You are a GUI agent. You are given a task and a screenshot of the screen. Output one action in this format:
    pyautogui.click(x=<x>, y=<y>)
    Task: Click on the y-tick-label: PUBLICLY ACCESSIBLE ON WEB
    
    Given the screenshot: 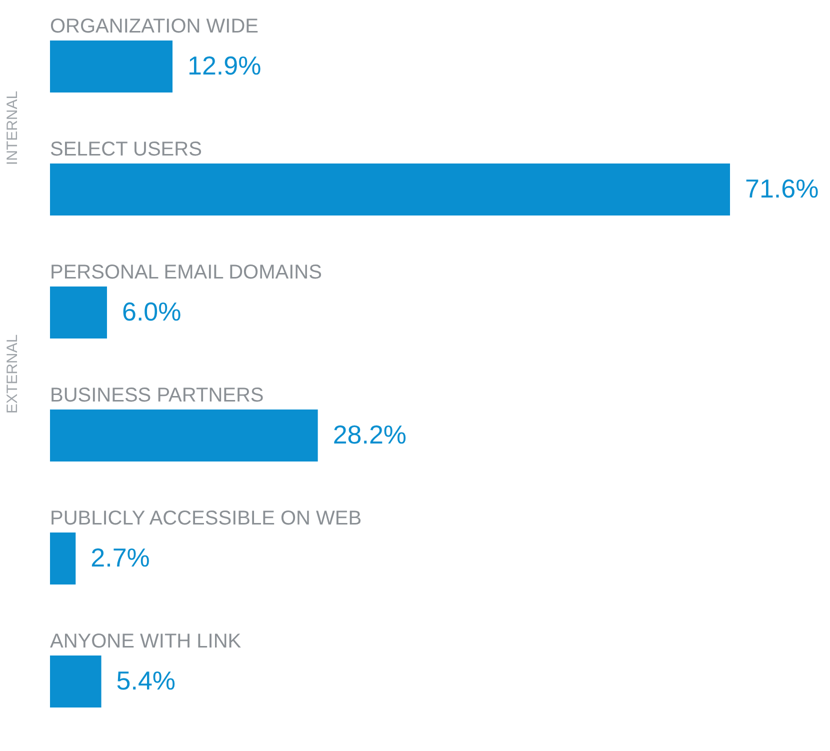 What is the action you would take?
    pyautogui.click(x=206, y=519)
    